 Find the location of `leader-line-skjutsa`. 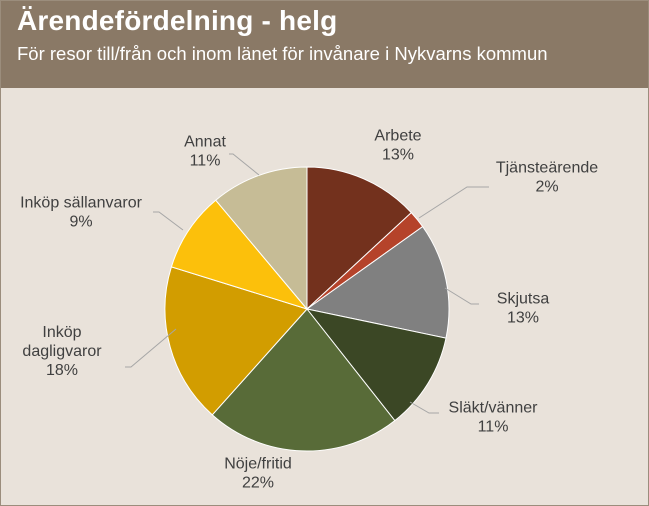

leader-line-skjutsa is located at coordinates (461, 296).